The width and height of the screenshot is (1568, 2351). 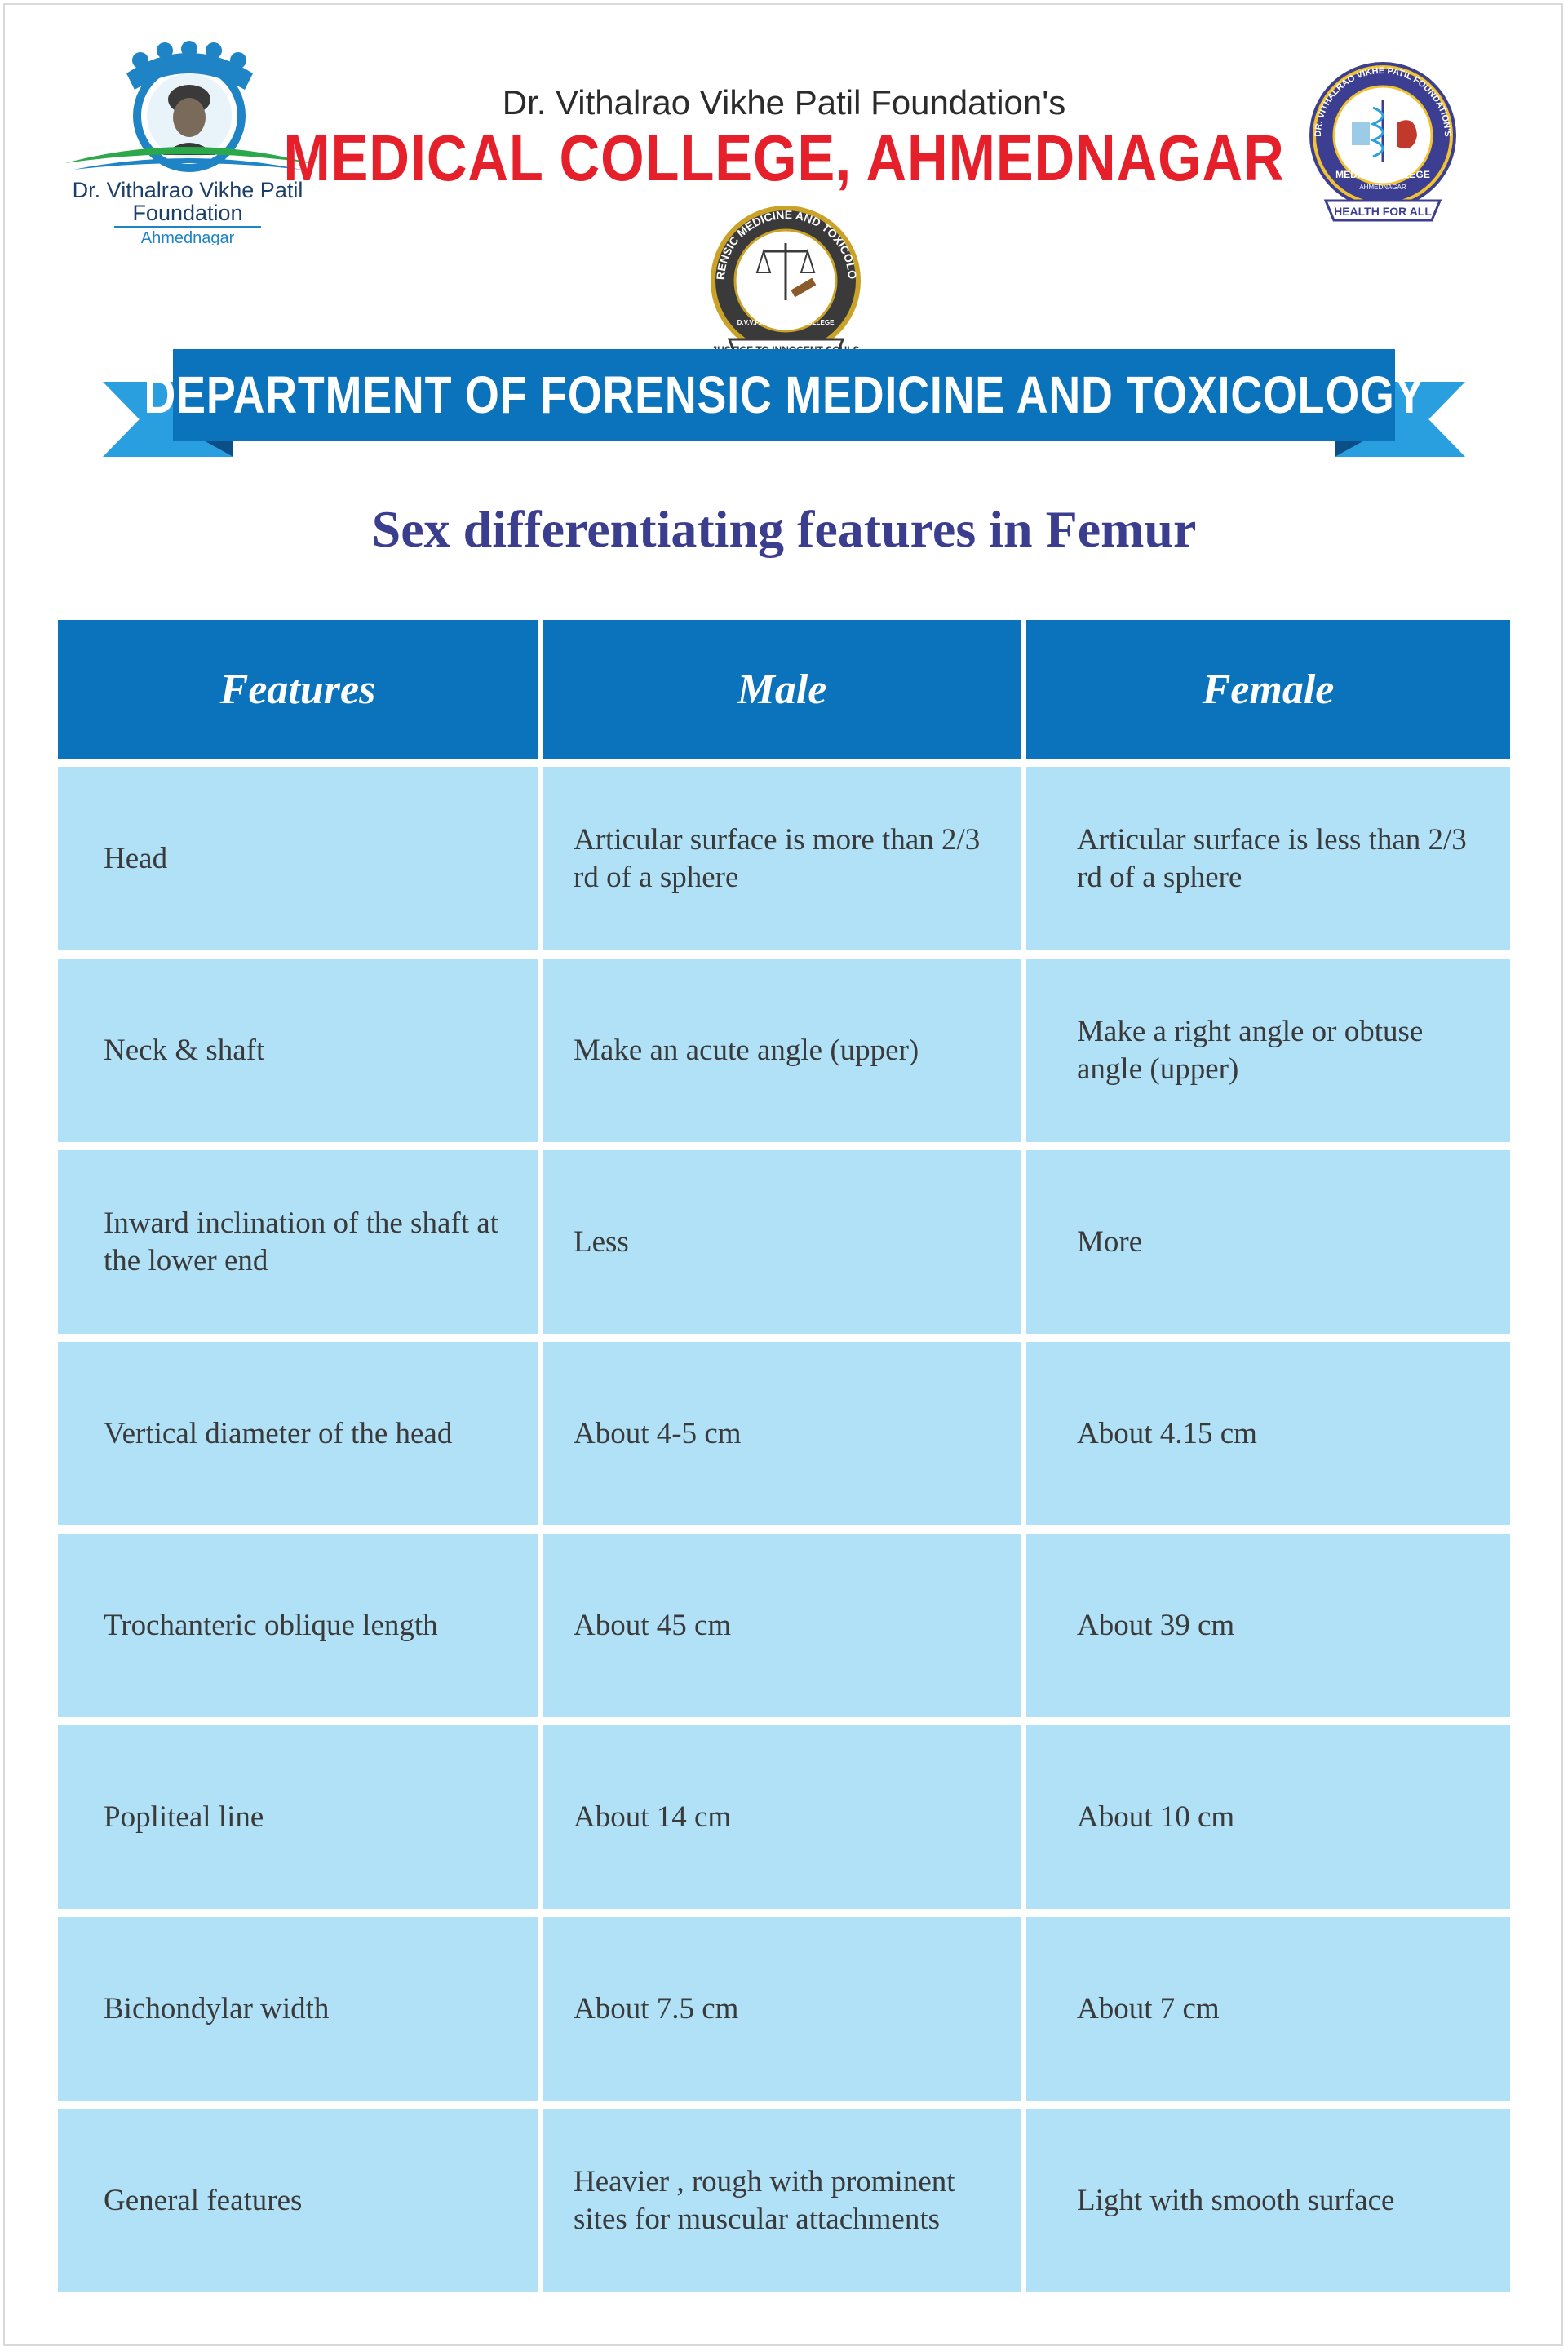 I want to click on foundation-logo-place: Ahmednagar, so click(x=188, y=237).